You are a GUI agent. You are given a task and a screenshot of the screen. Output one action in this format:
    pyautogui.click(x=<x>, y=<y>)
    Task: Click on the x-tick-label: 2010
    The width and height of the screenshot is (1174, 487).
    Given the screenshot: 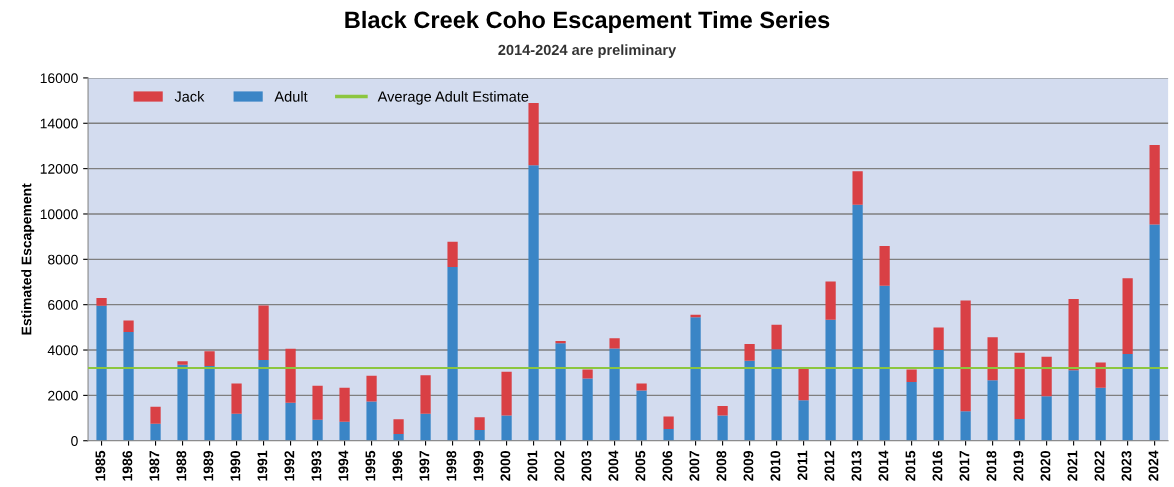 What is the action you would take?
    pyautogui.click(x=775, y=466)
    